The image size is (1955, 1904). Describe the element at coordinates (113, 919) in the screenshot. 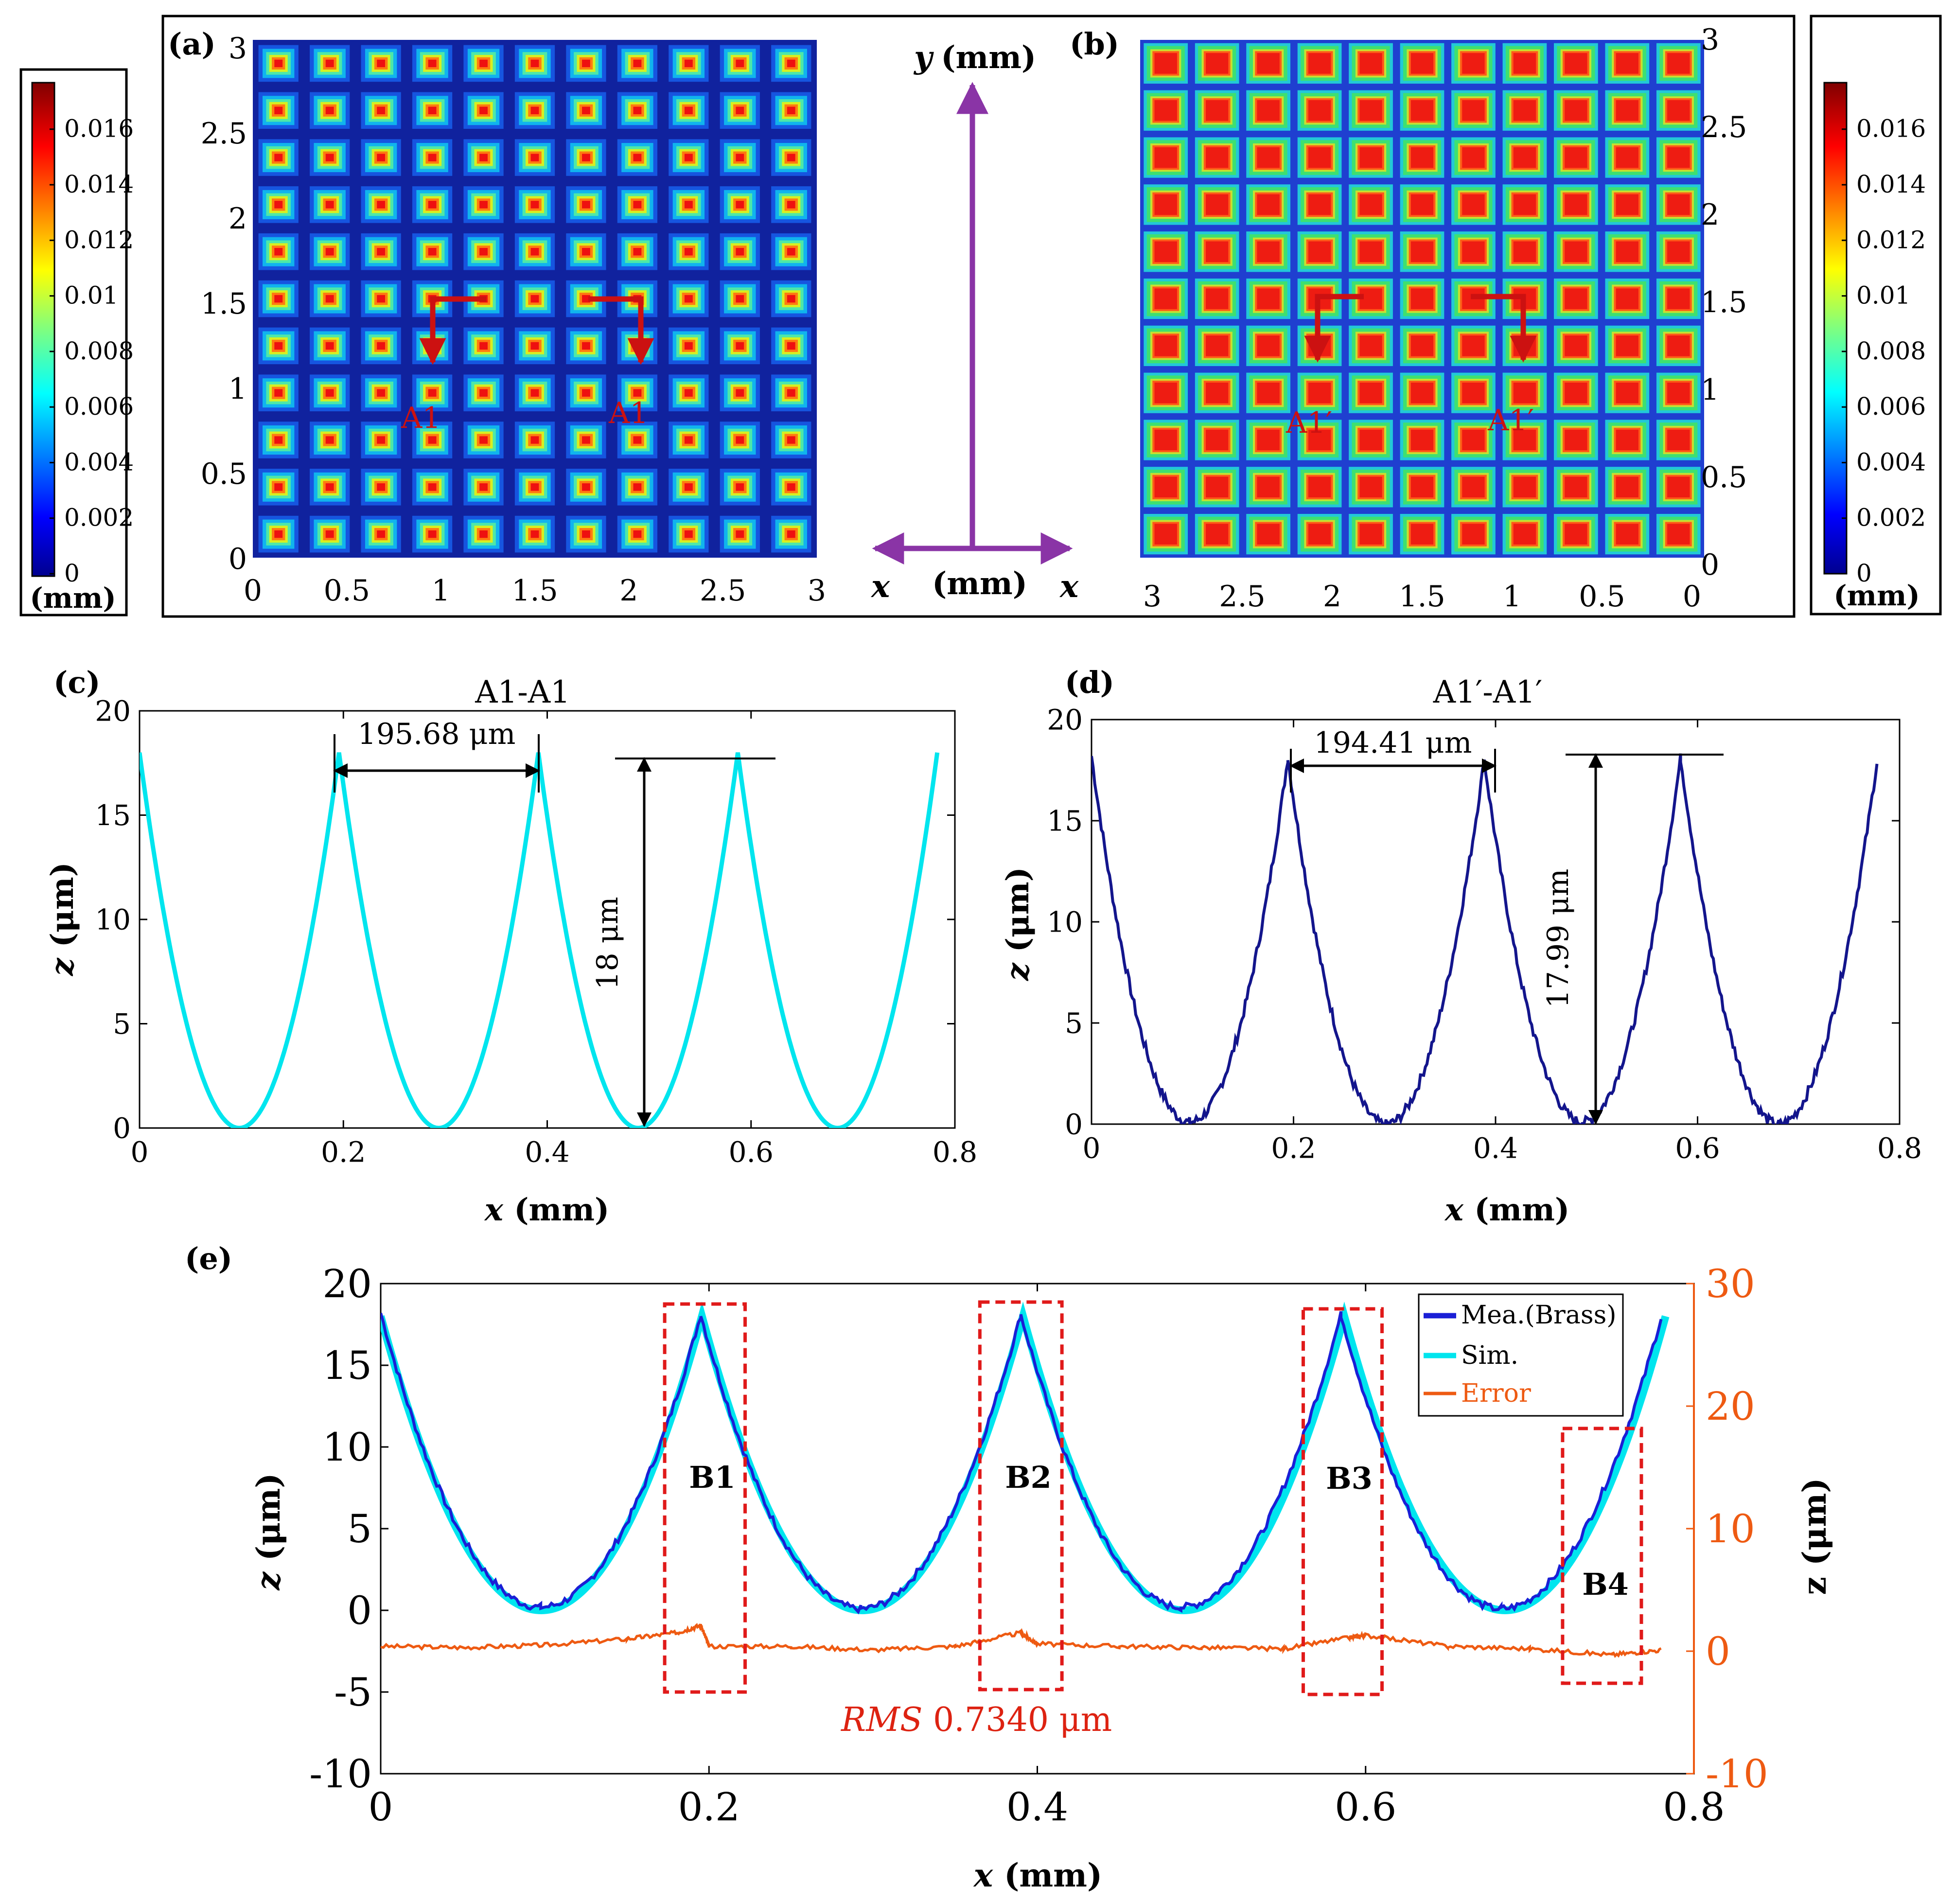

I see `y-tick-label: 10` at that location.